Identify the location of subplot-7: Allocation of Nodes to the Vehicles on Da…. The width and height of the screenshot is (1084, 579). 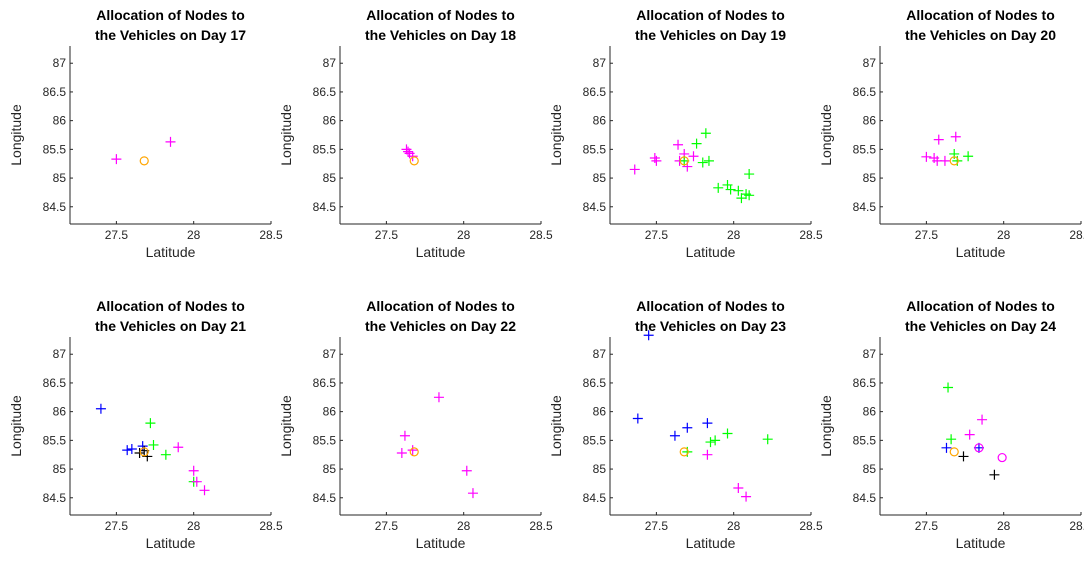
(685, 424).